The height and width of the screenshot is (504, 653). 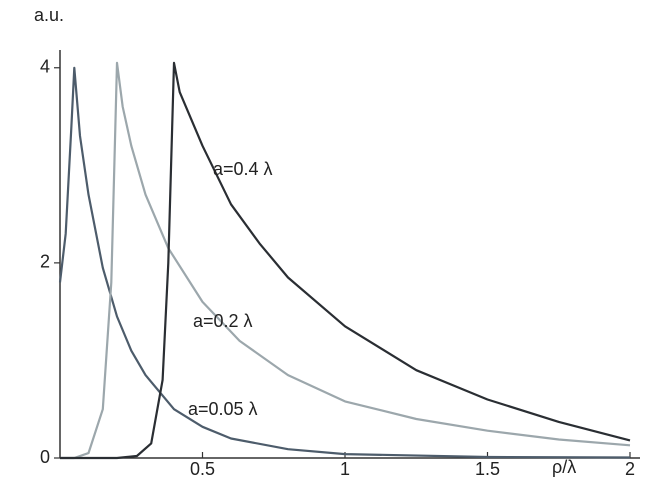 I want to click on y-tick-label: 4, so click(x=45, y=67).